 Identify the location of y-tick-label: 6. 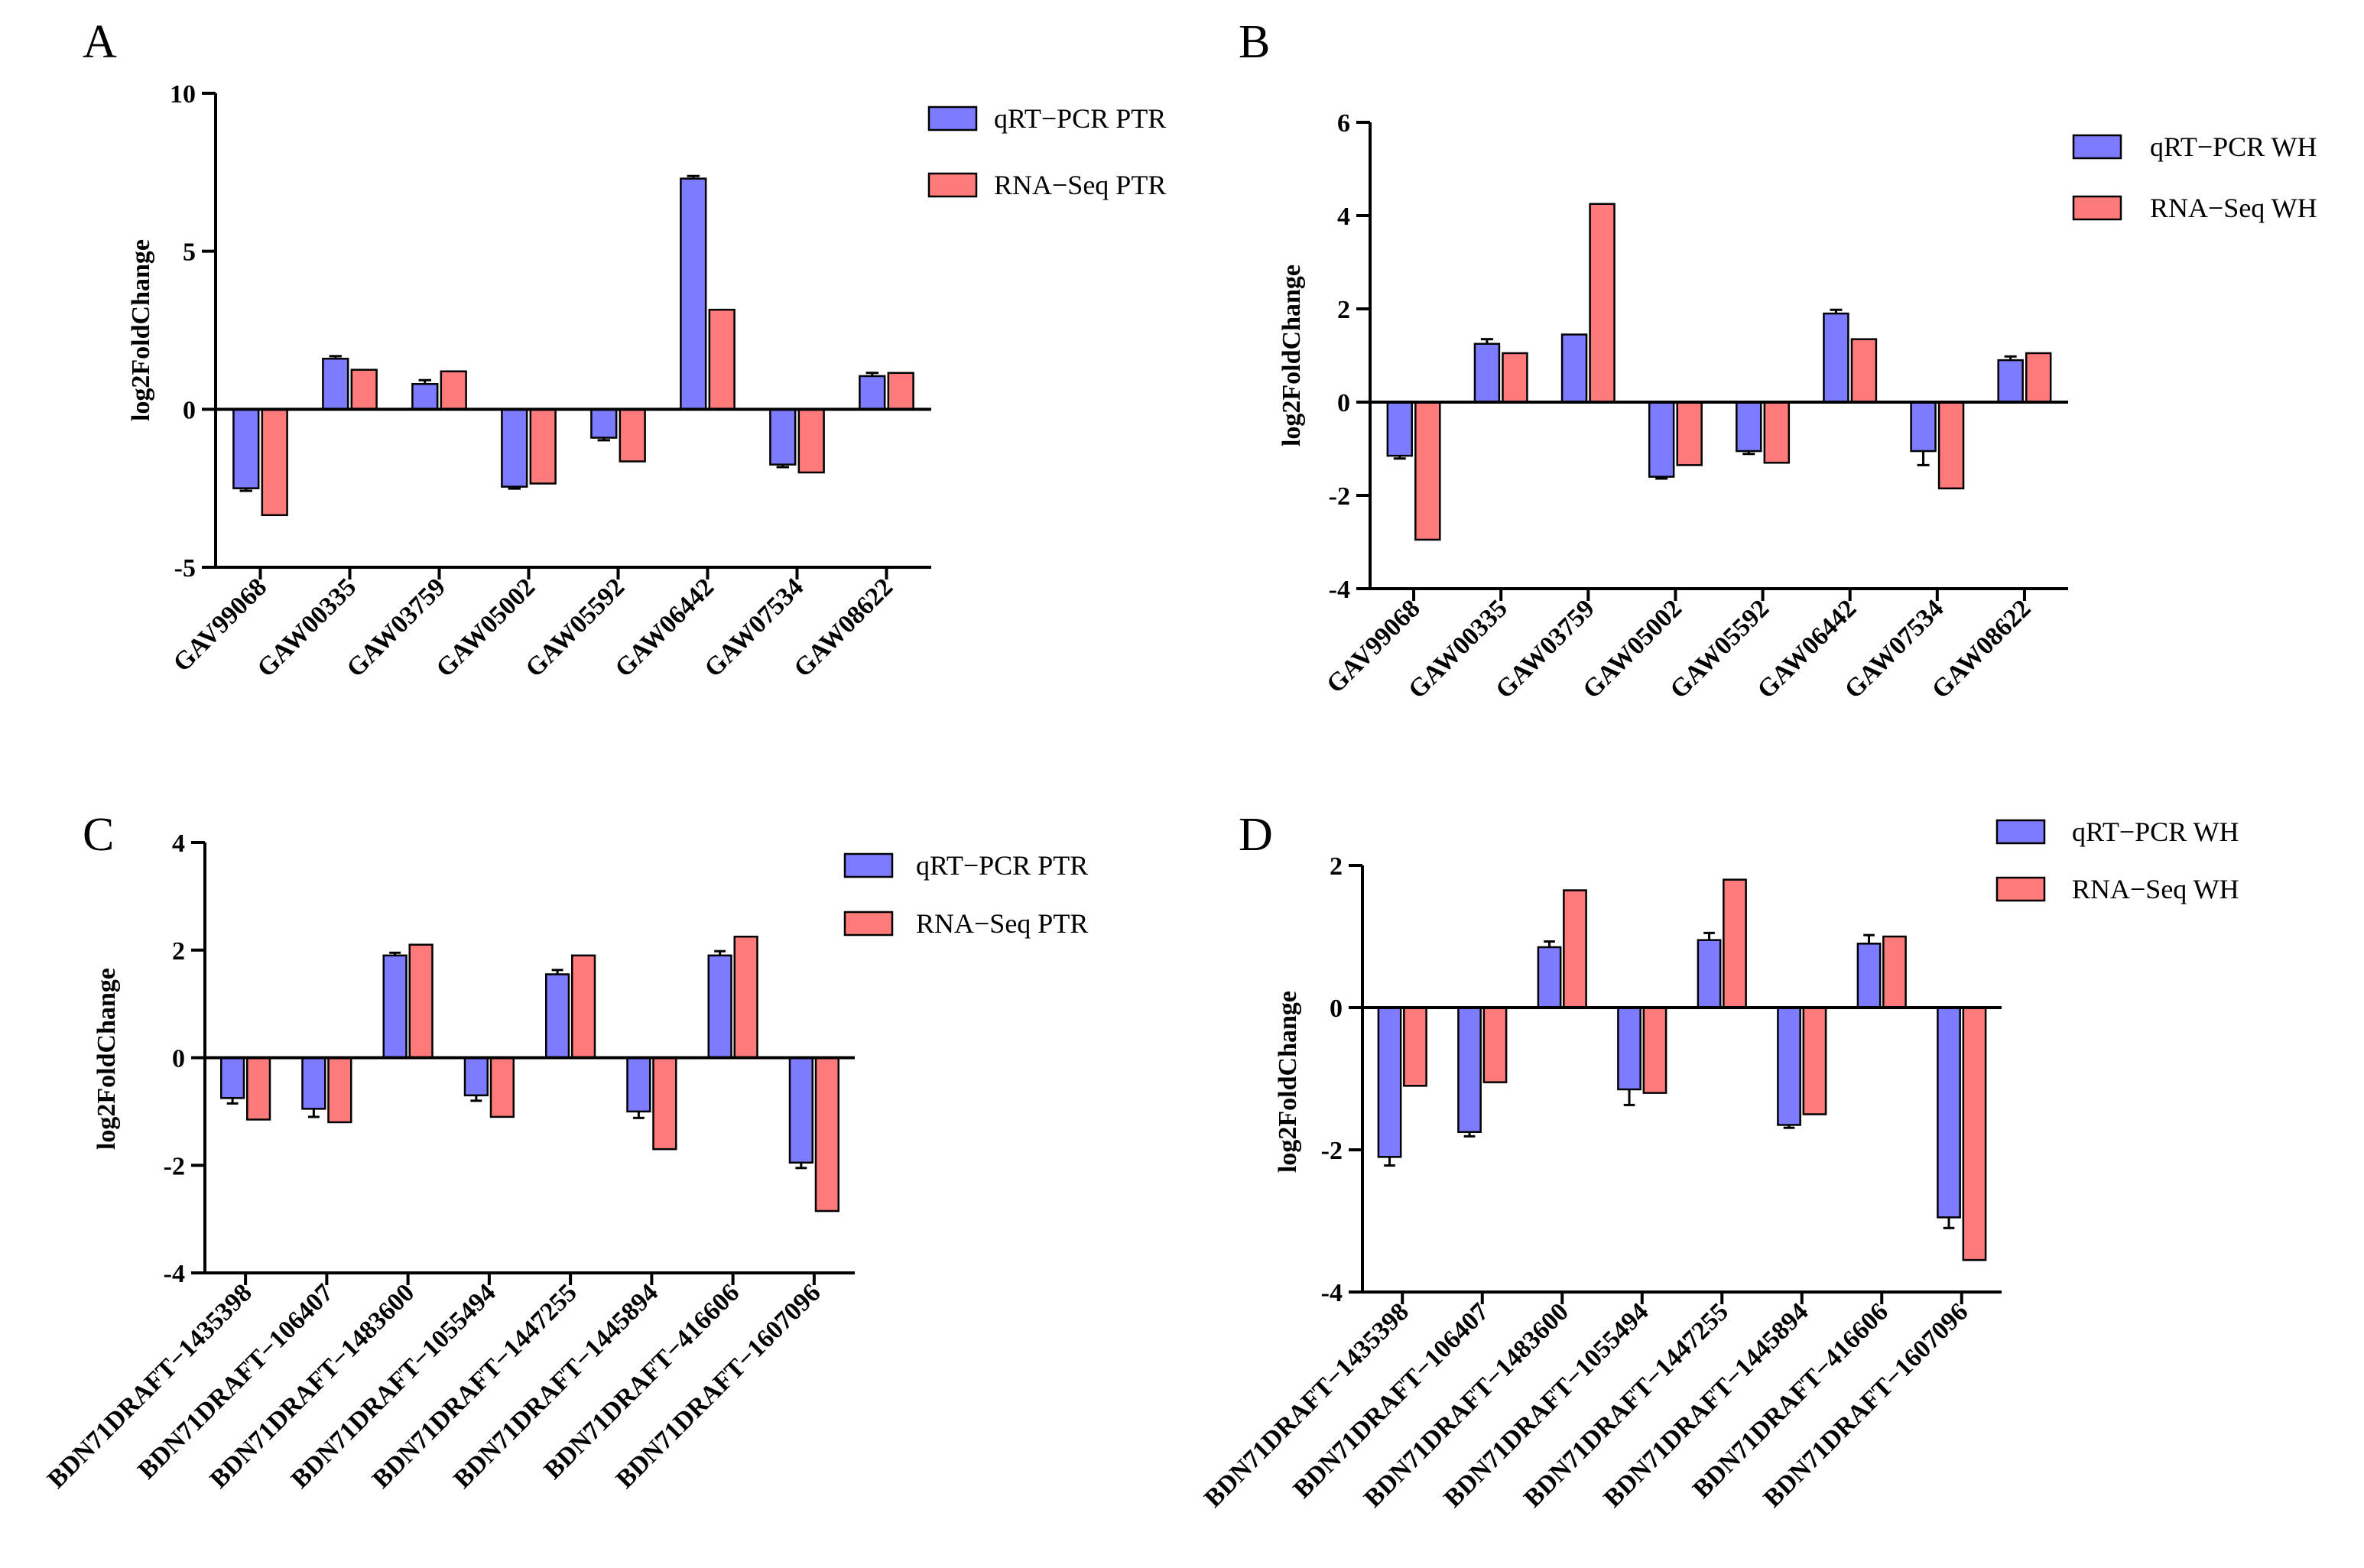
(1343, 123).